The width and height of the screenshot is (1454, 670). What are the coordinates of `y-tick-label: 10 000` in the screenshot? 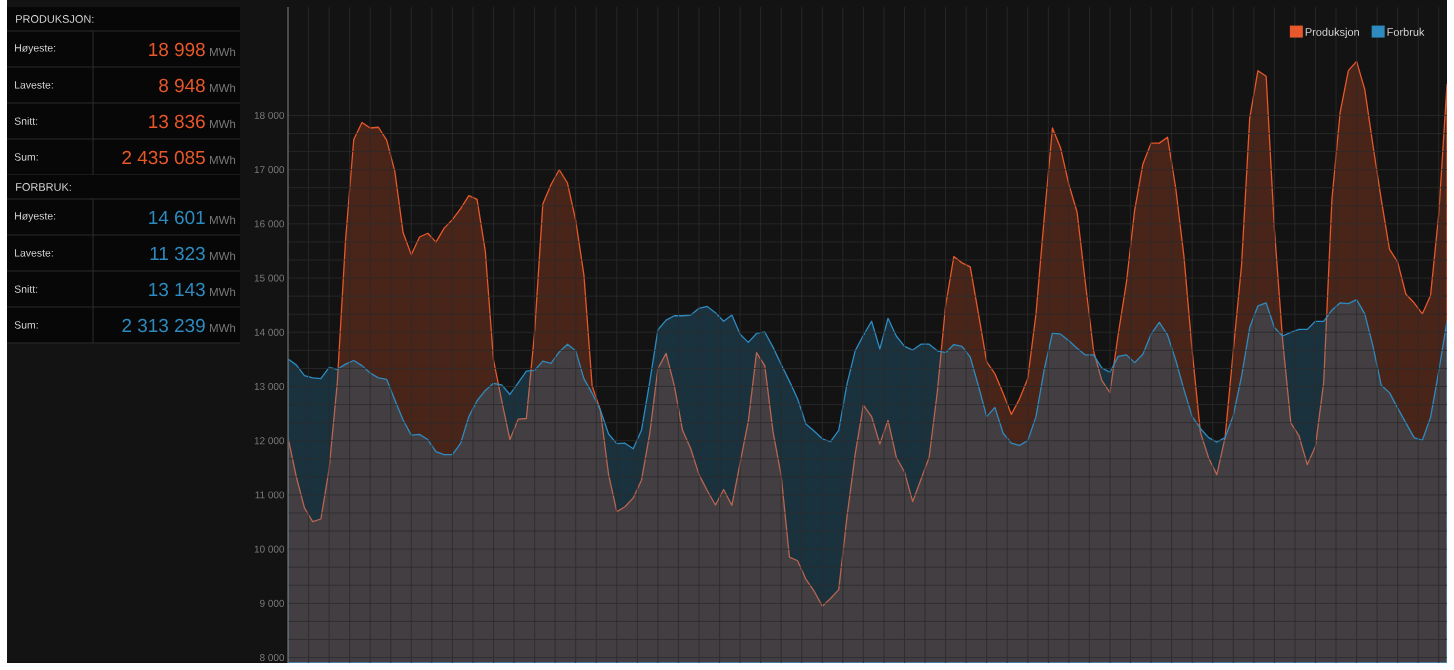 It's located at (269, 549).